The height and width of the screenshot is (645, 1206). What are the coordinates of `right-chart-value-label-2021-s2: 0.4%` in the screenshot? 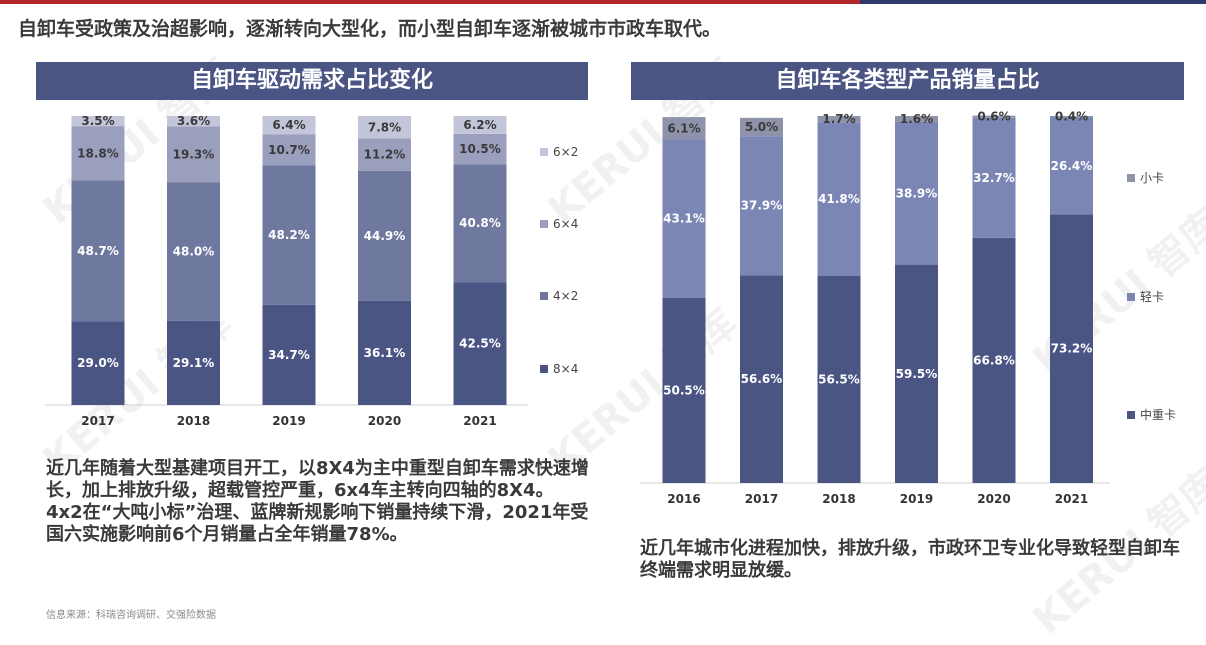 It's located at (1071, 117).